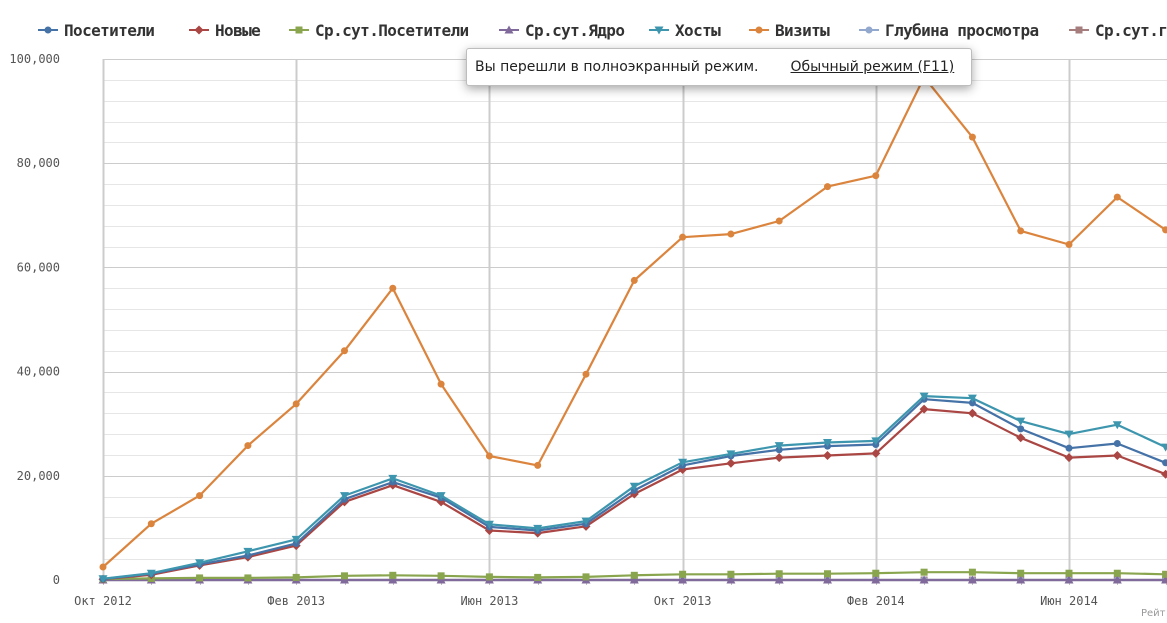 Image resolution: width=1167 pixels, height=623 pixels. I want to click on legend-label: Глубина просмотра, so click(962, 30).